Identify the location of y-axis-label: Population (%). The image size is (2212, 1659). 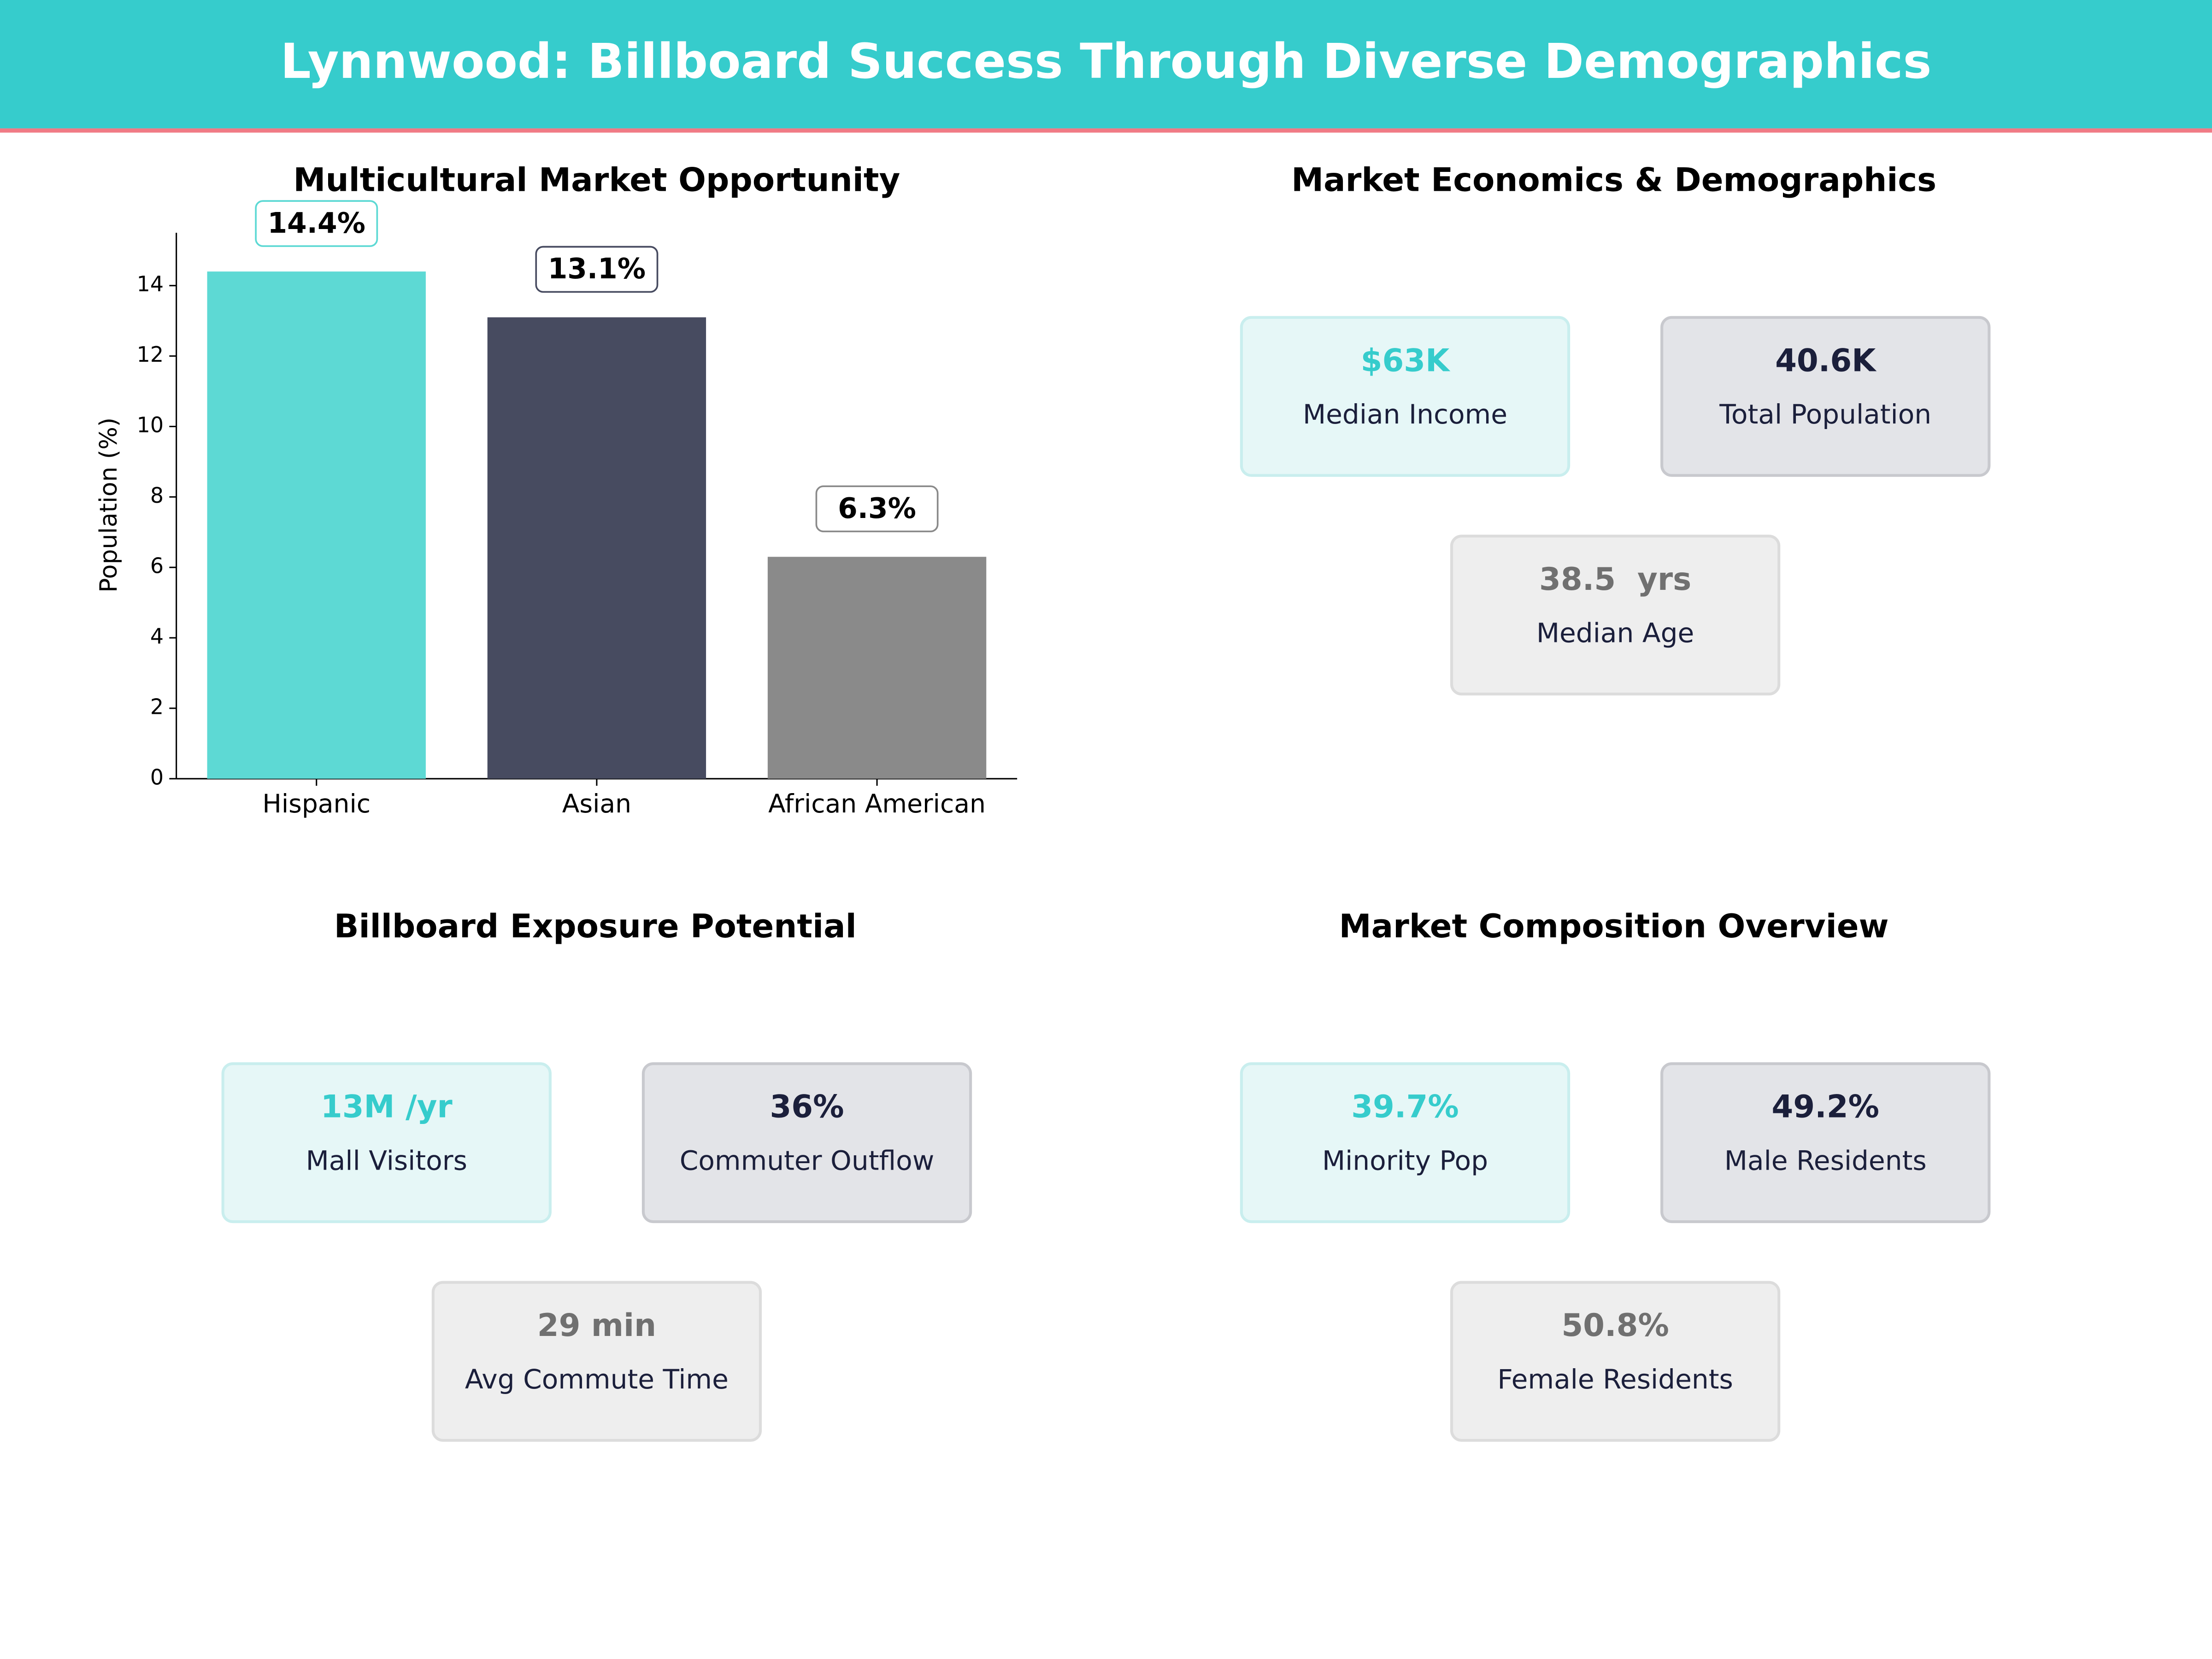
(109, 505).